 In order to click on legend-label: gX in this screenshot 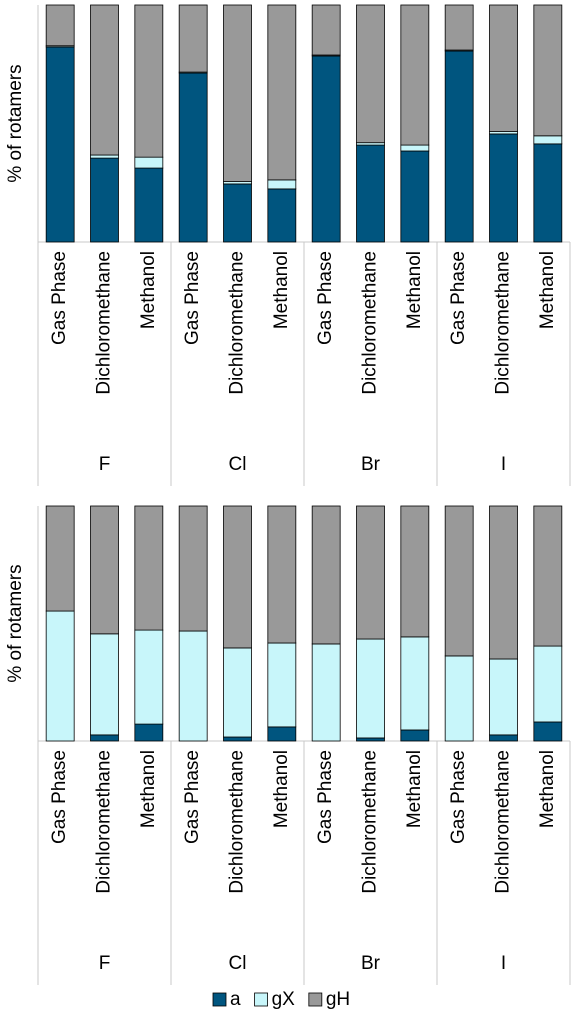, I will do `click(284, 999)`.